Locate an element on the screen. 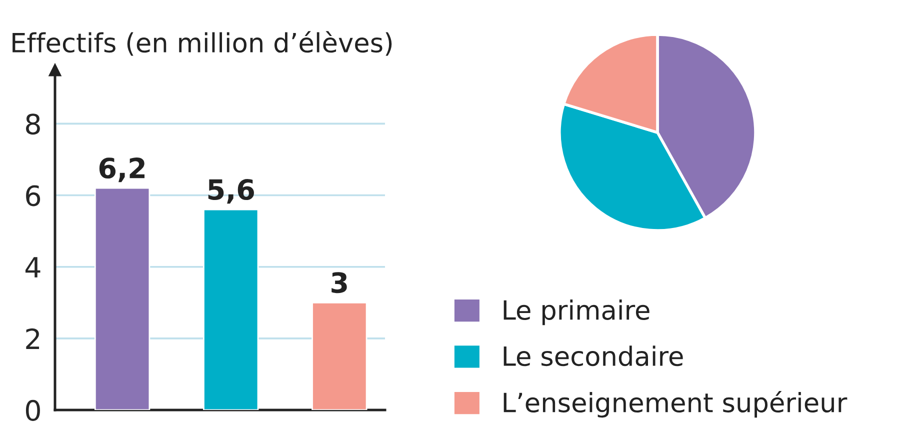 The height and width of the screenshot is (434, 899). legend-label: L’enseignement supérieur is located at coordinates (676, 404).